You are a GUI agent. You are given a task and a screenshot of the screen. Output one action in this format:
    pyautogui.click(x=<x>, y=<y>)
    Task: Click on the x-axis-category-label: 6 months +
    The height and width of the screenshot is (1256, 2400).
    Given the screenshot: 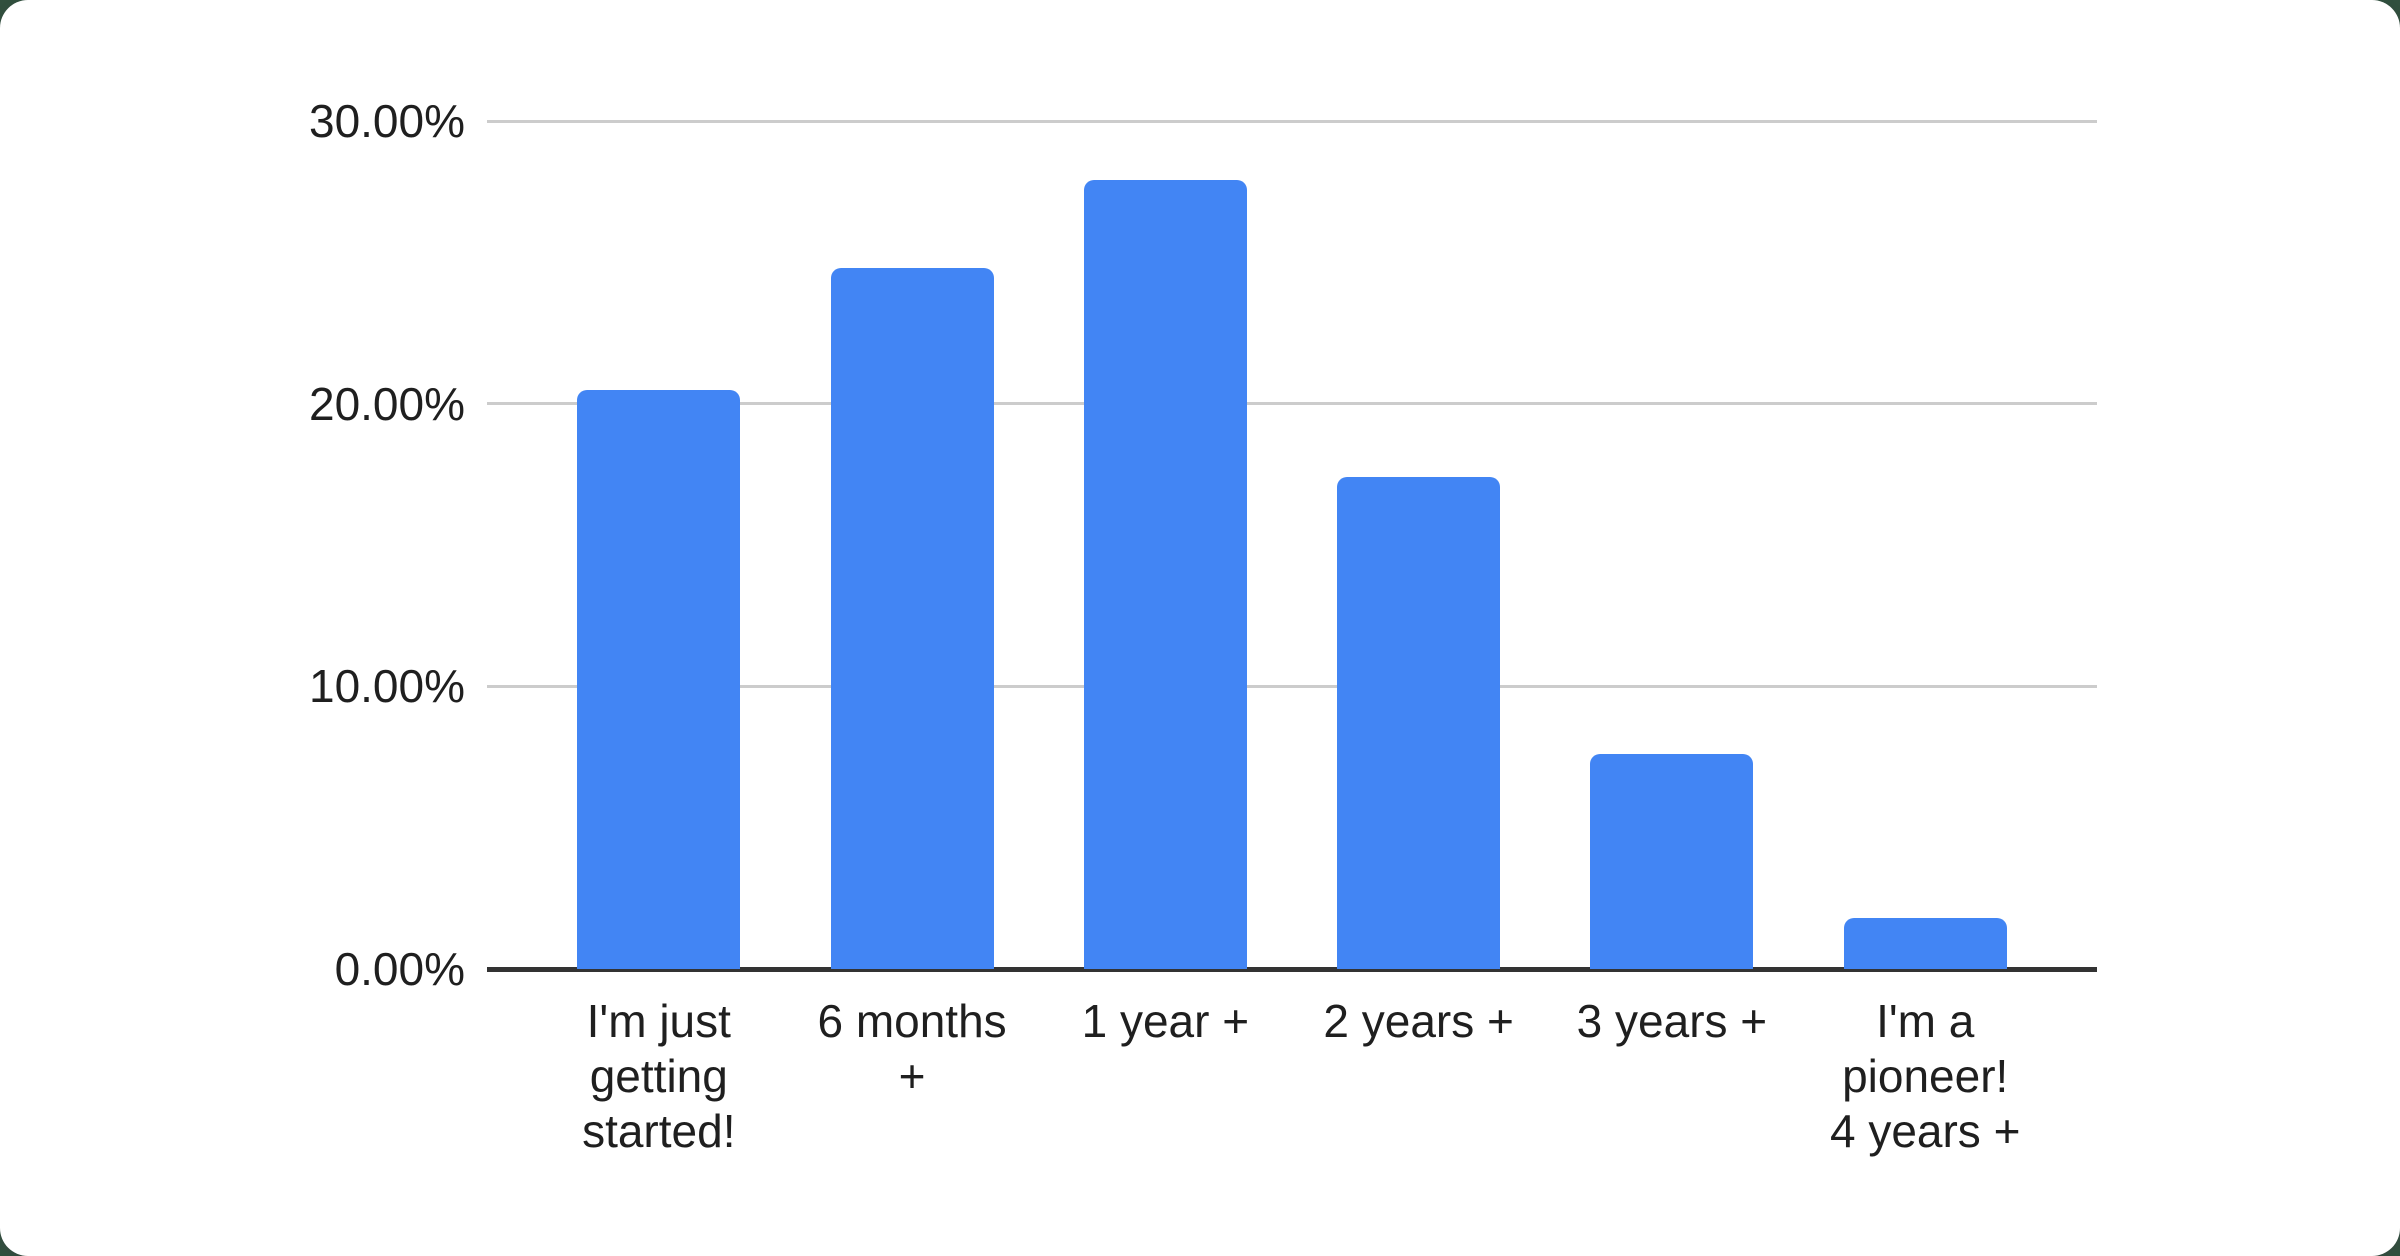 What is the action you would take?
    pyautogui.click(x=912, y=1048)
    